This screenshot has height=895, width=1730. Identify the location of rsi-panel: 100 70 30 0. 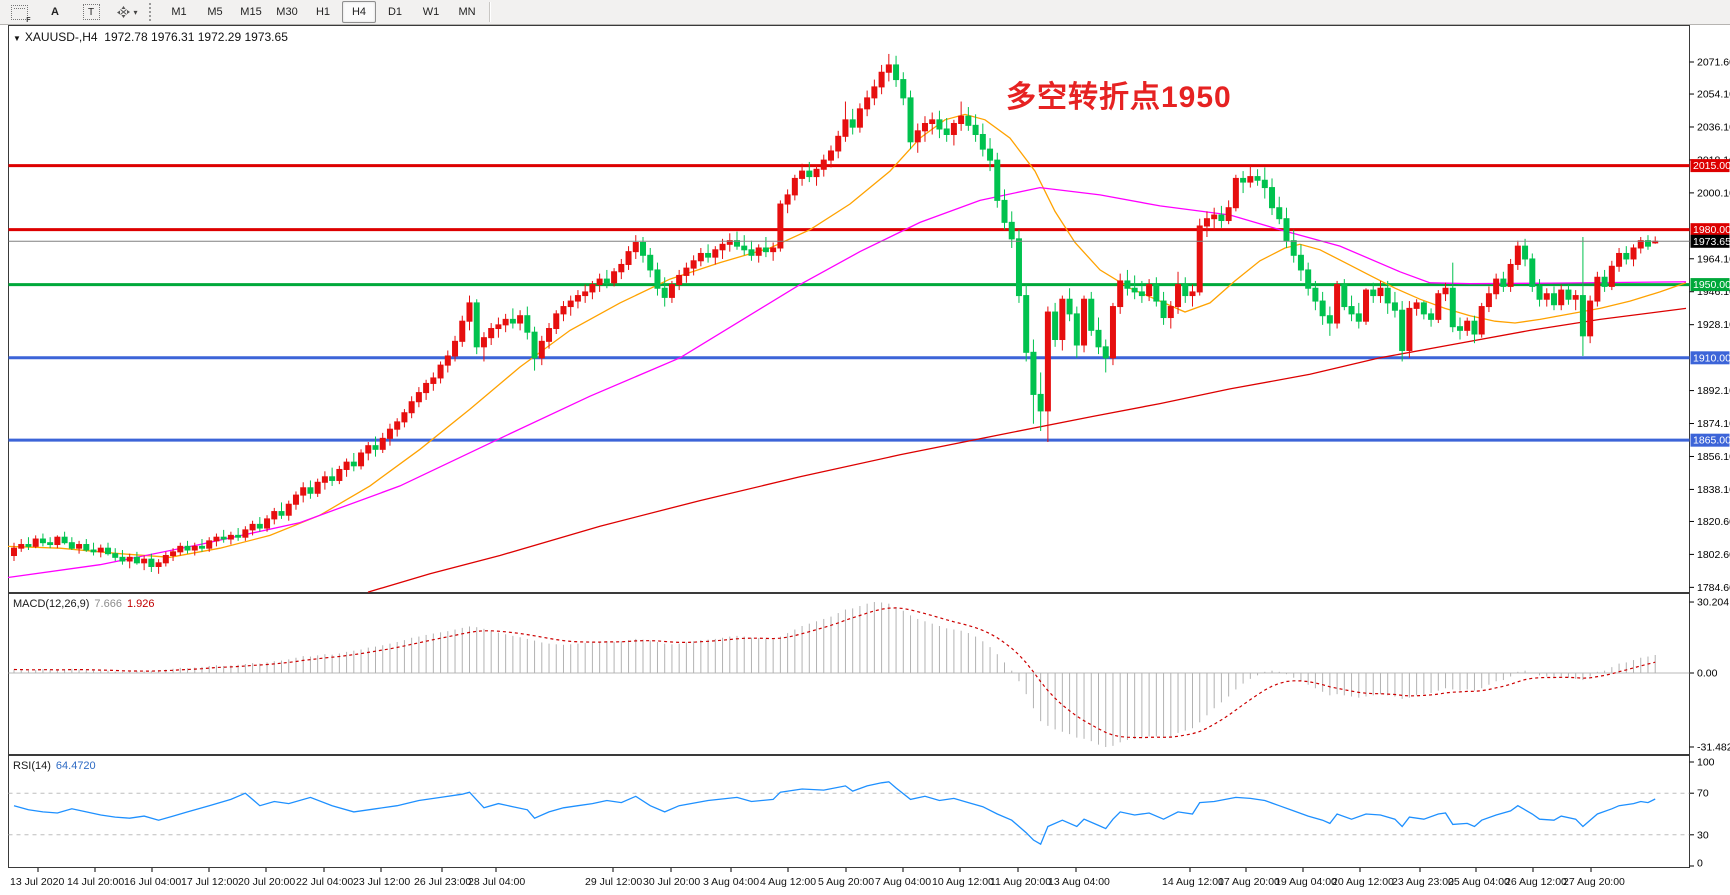
(865, 811).